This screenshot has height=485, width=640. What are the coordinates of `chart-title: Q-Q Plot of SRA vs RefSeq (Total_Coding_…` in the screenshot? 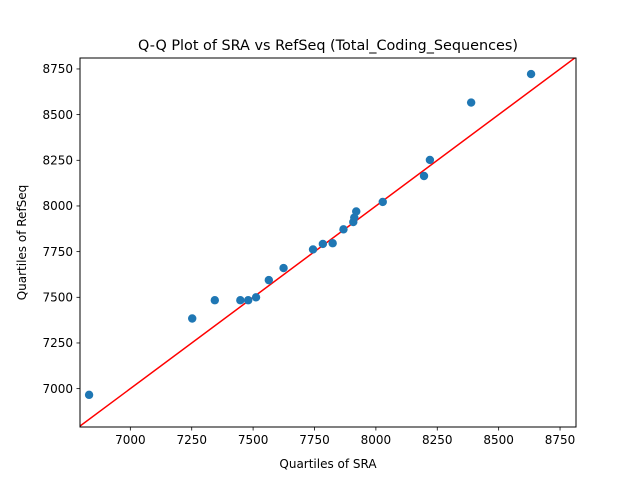 It's located at (328, 46).